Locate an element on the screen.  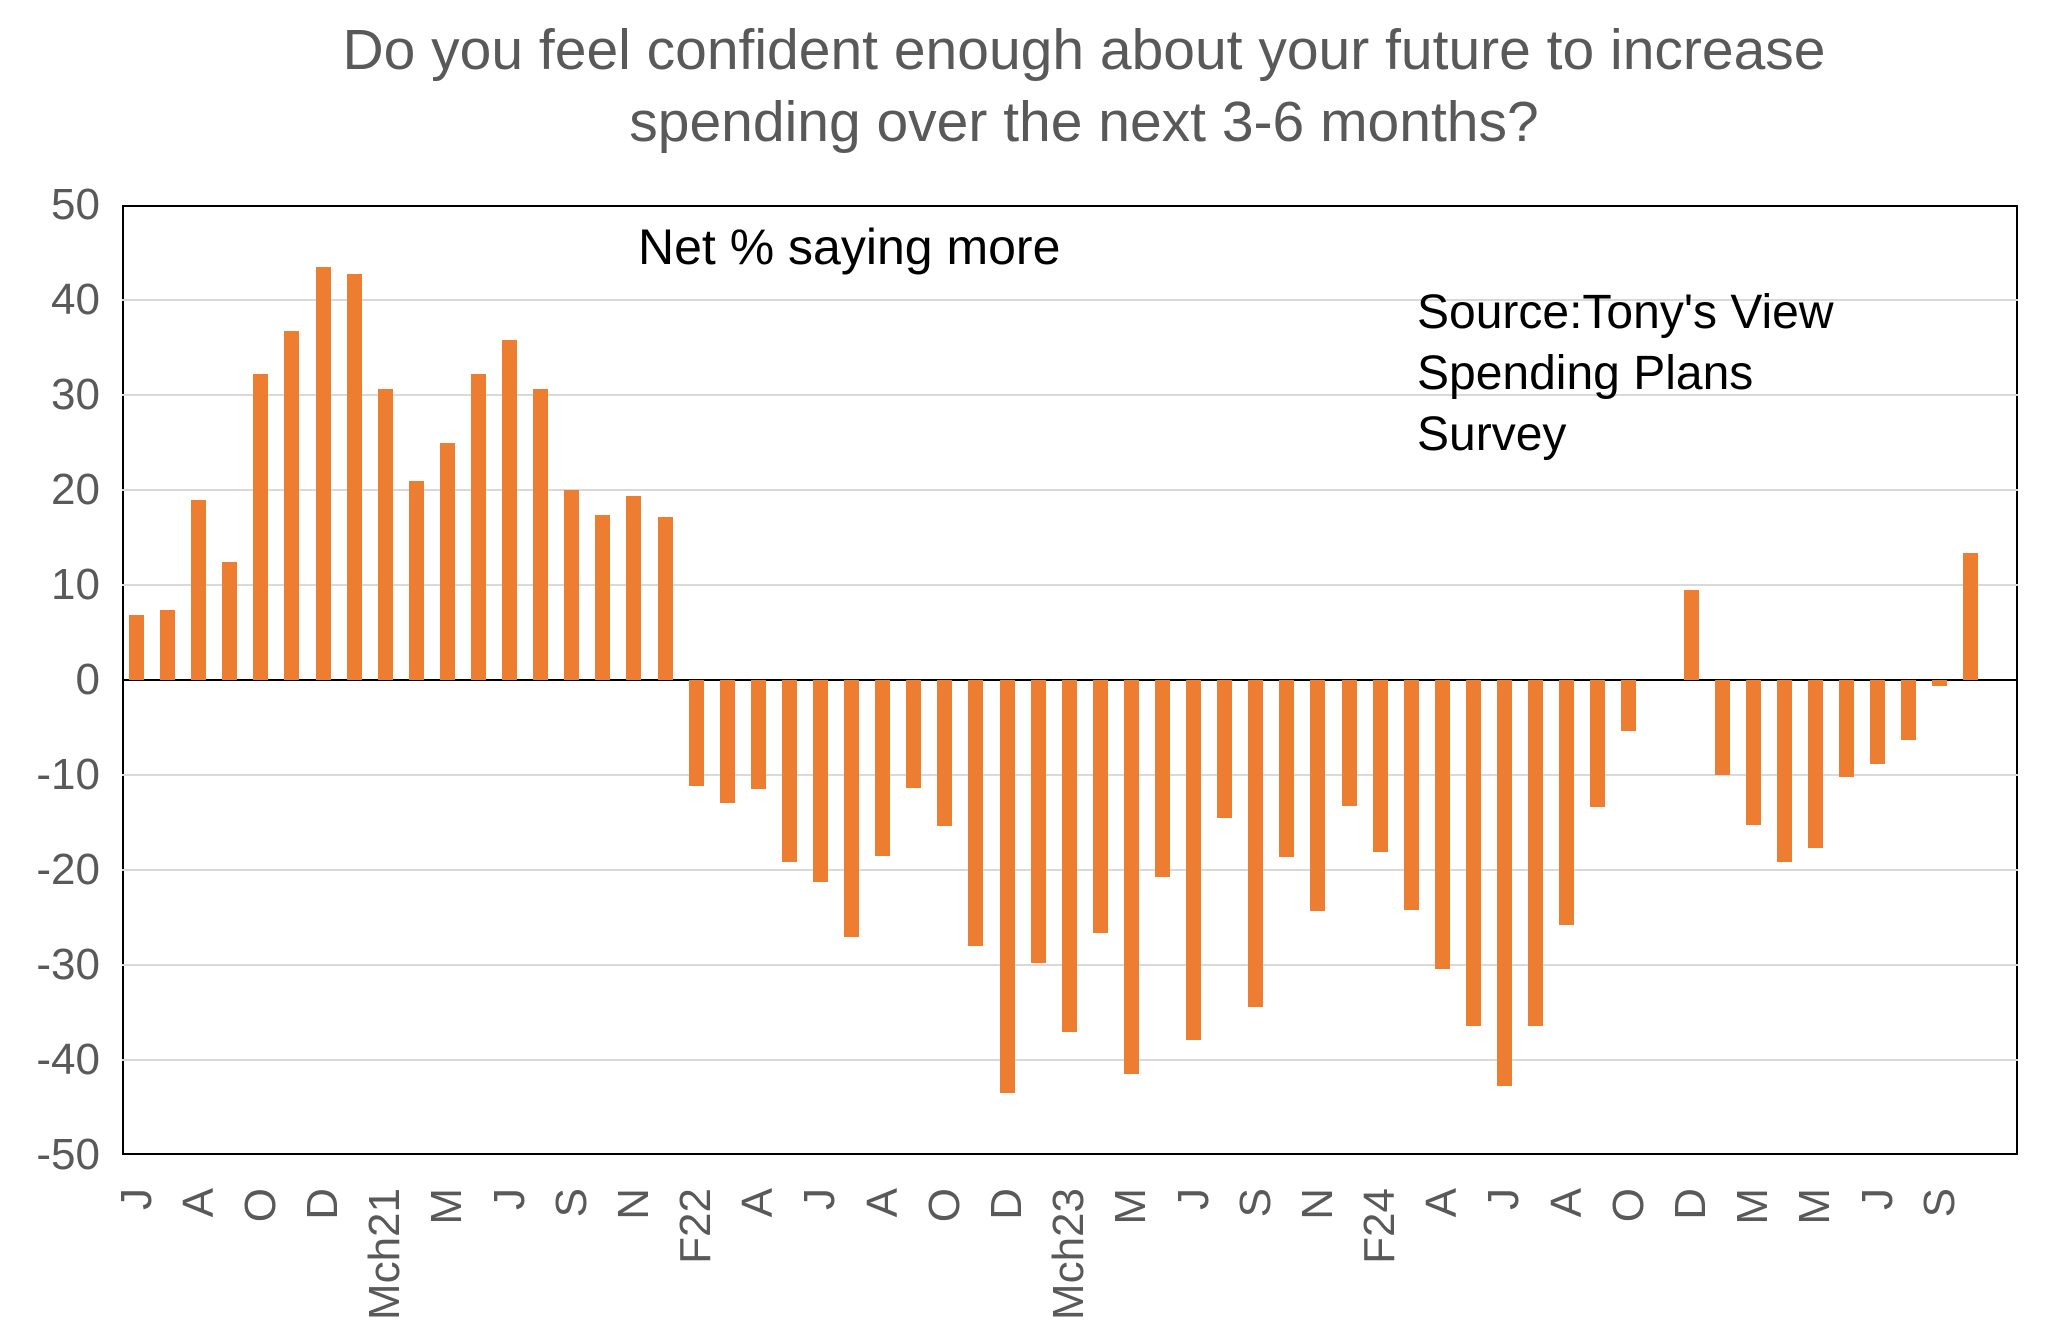
y-axis-label: -50 is located at coordinates (68, 1154).